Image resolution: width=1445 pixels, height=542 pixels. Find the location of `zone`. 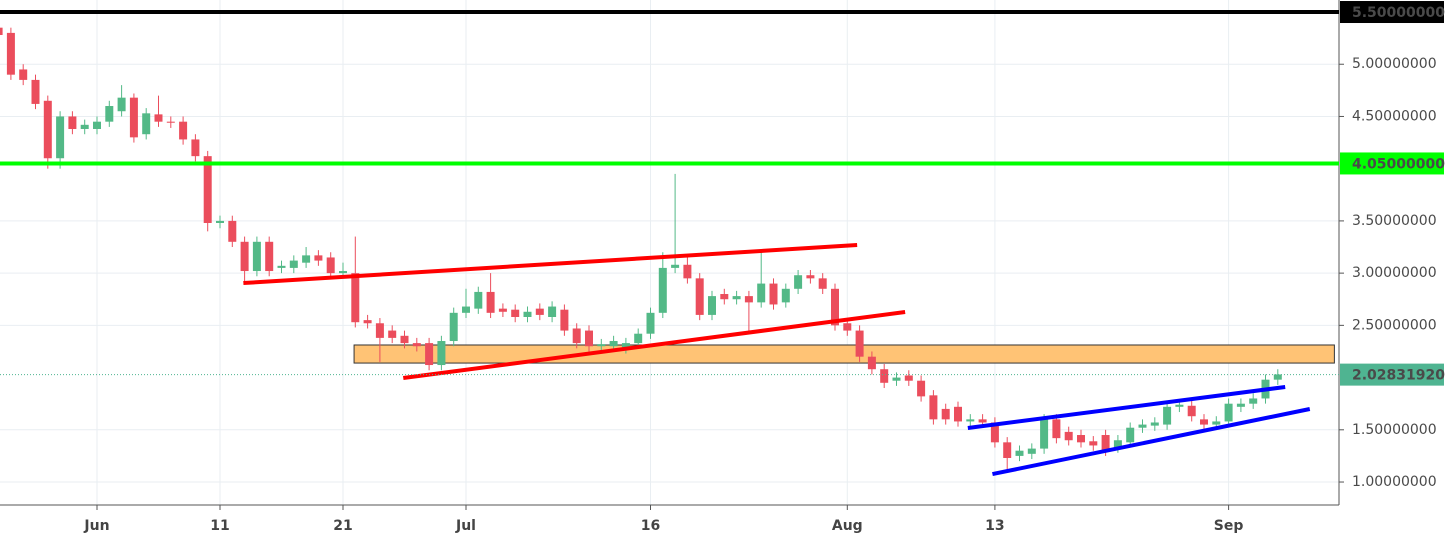

zone is located at coordinates (844, 354).